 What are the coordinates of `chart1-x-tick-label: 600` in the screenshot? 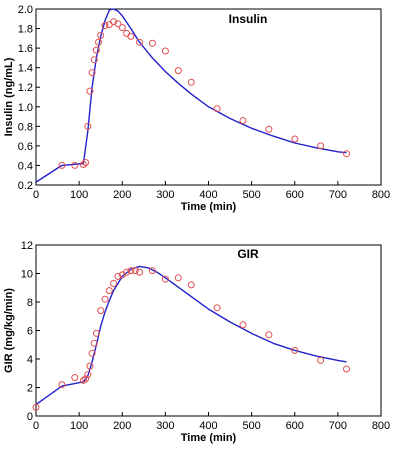 It's located at (295, 195).